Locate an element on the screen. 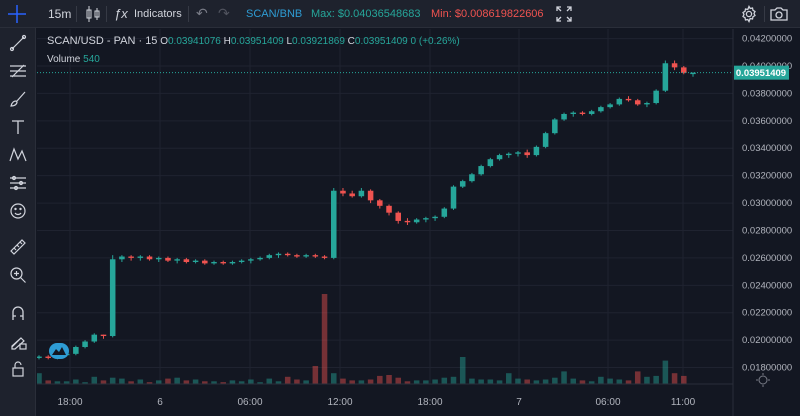 The image size is (800, 416). price-tick-label: 0.02800000 is located at coordinates (767, 230).